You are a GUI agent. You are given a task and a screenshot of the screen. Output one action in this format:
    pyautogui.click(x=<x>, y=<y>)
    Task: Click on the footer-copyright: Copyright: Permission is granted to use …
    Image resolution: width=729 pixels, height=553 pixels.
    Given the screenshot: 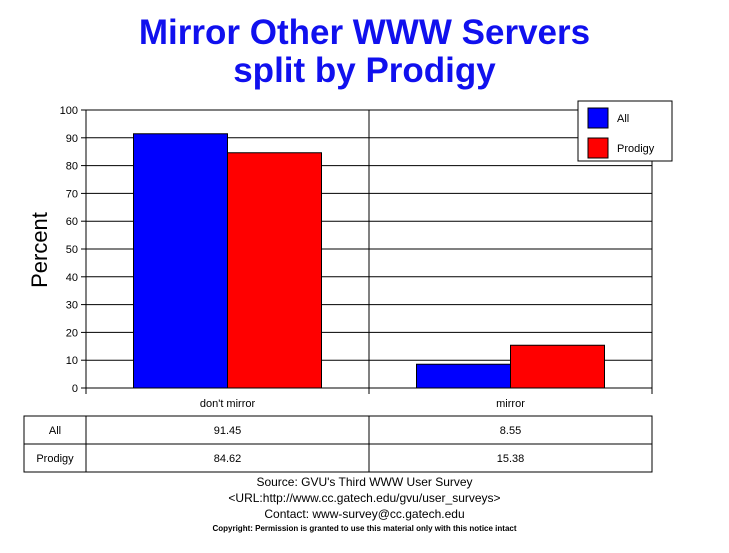 What is the action you would take?
    pyautogui.click(x=364, y=528)
    